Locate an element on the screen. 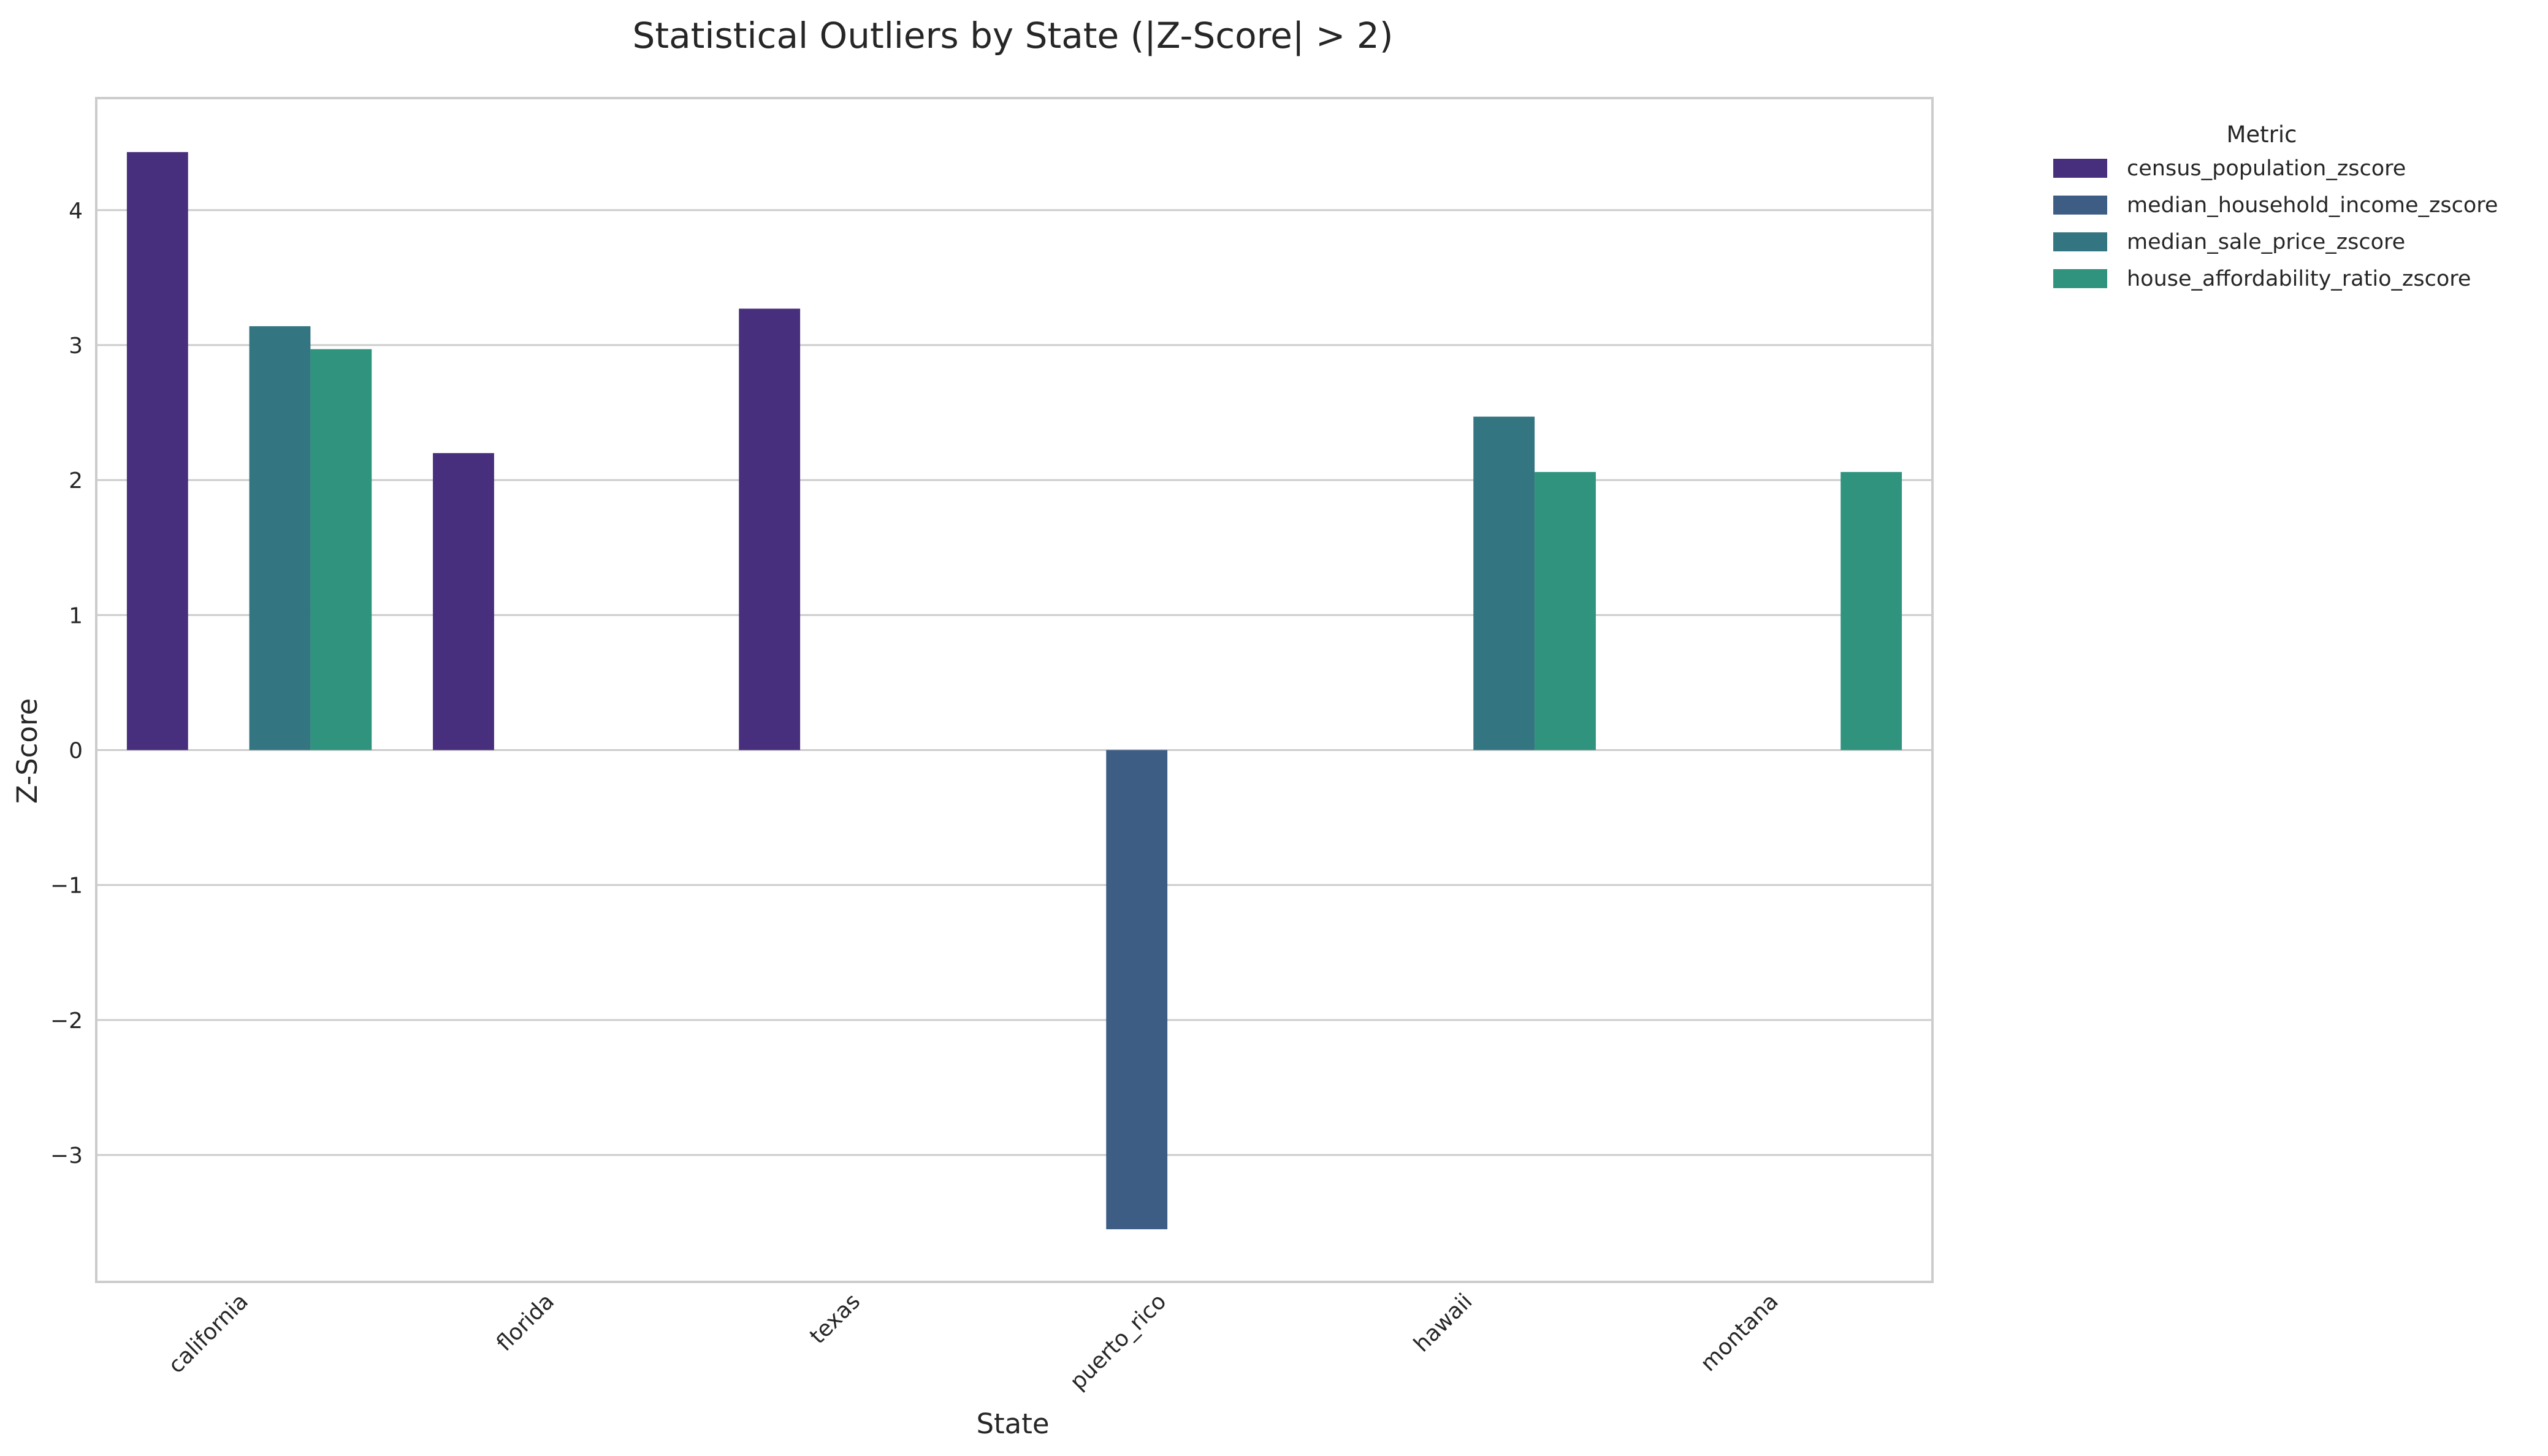 This screenshot has height=1456, width=2548. y-tick-labels: −3 −2 −1 0 1 2 3 4 is located at coordinates (66, 683).